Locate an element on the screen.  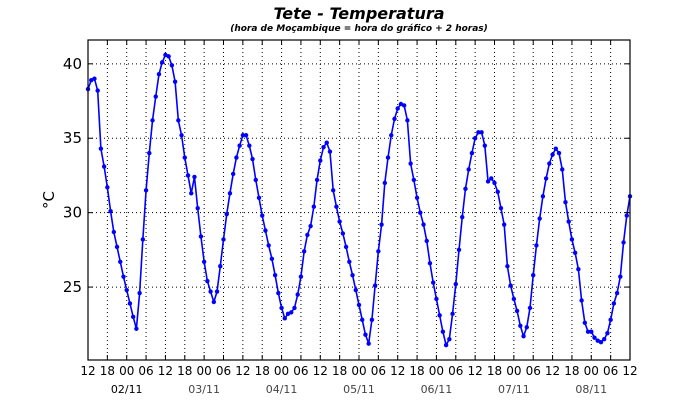
date-label: 07/11 is located at coordinates (514, 389).